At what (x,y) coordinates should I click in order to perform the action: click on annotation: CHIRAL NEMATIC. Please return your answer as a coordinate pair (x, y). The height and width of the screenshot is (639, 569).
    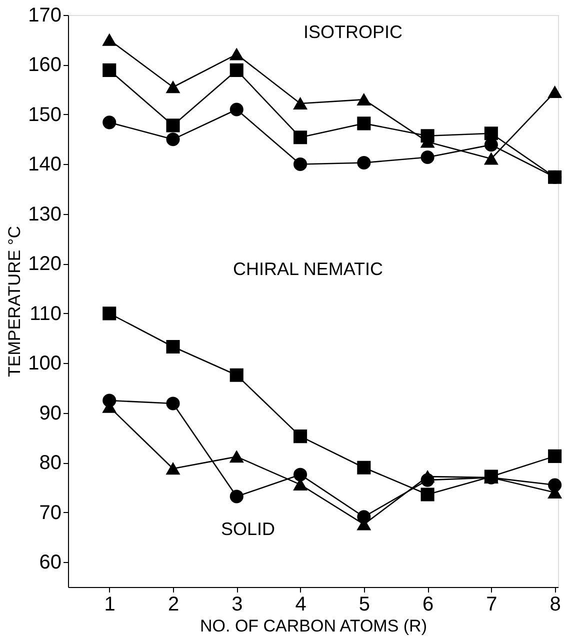
    Looking at the image, I should click on (308, 269).